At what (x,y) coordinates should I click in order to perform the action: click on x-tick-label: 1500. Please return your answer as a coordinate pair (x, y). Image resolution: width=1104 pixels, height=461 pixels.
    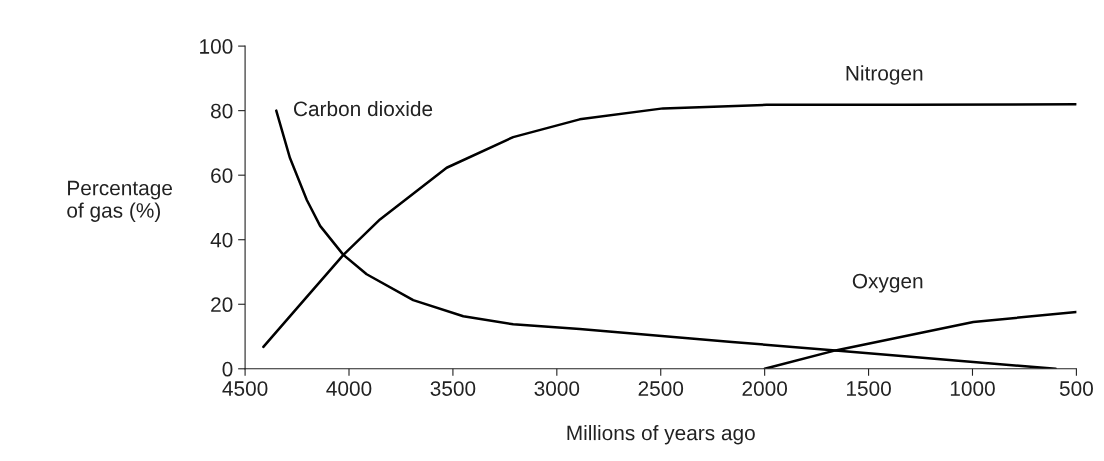
    Looking at the image, I should click on (868, 388).